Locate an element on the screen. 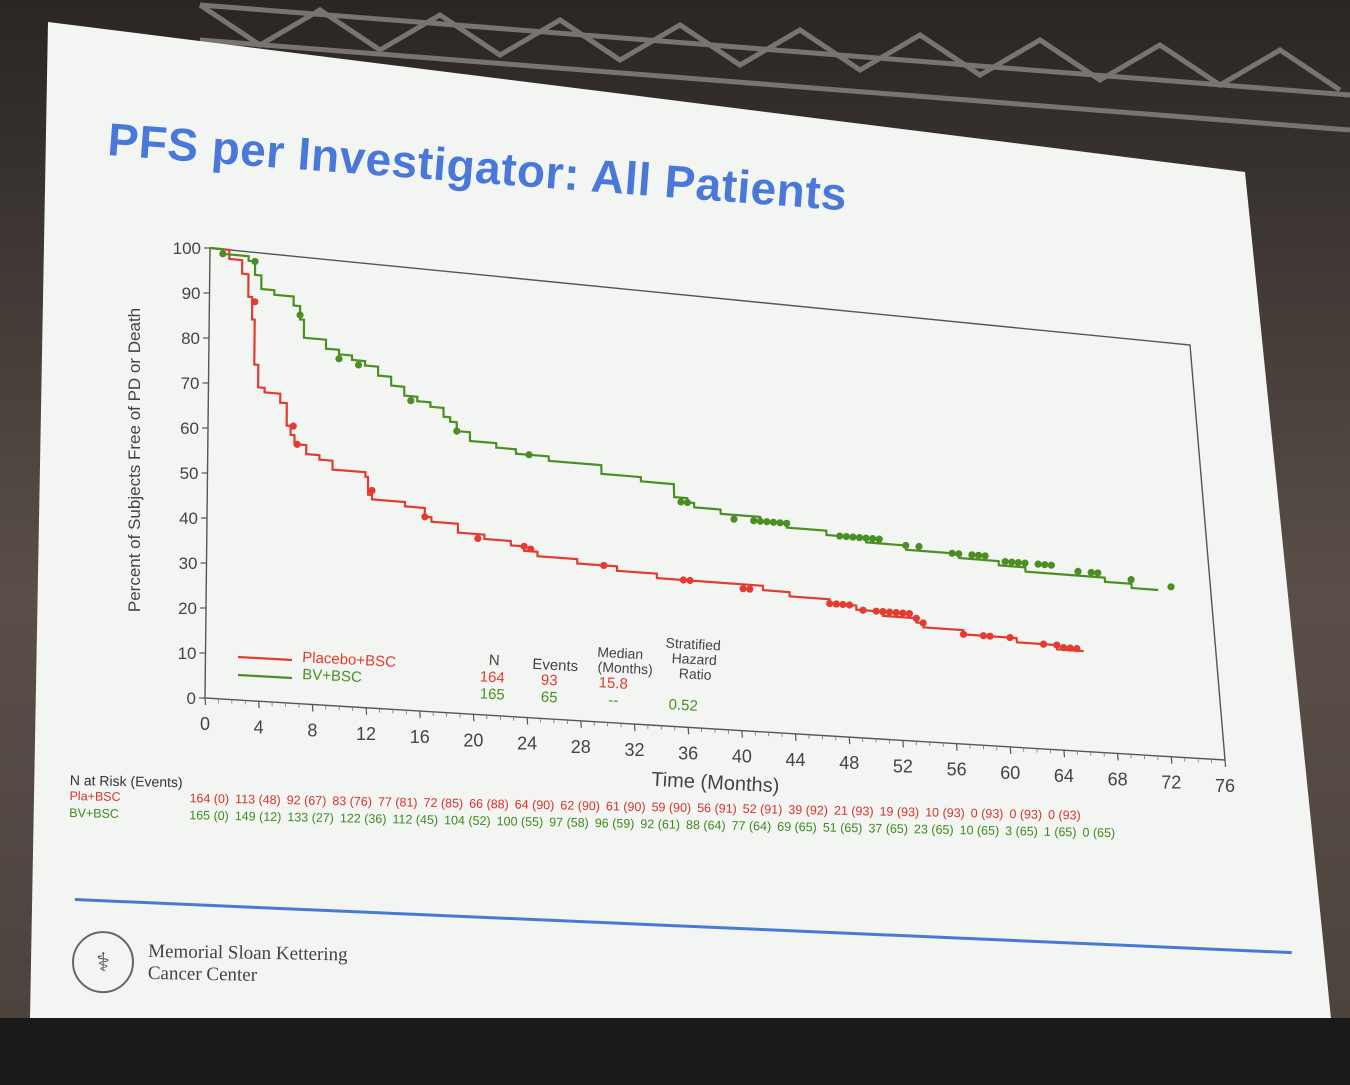 The height and width of the screenshot is (1085, 1350). at-risk-value: 0 (65) is located at coordinates (1099, 833).